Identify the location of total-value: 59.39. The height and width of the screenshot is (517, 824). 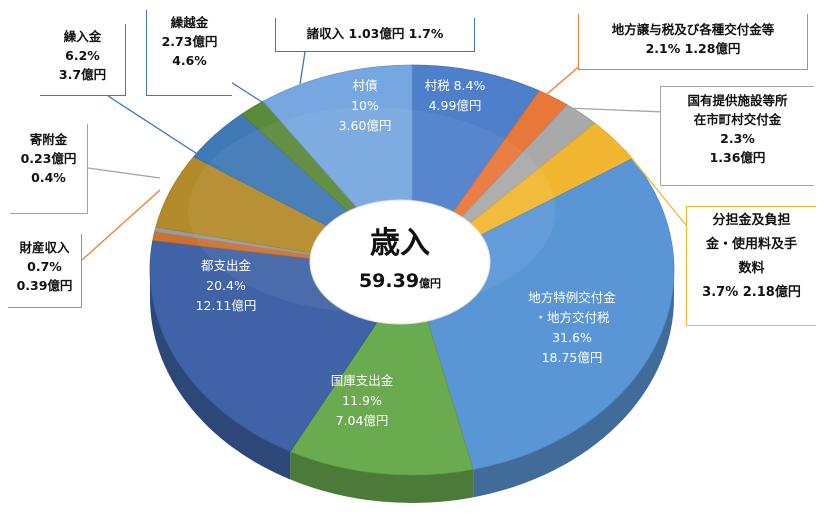
(389, 281).